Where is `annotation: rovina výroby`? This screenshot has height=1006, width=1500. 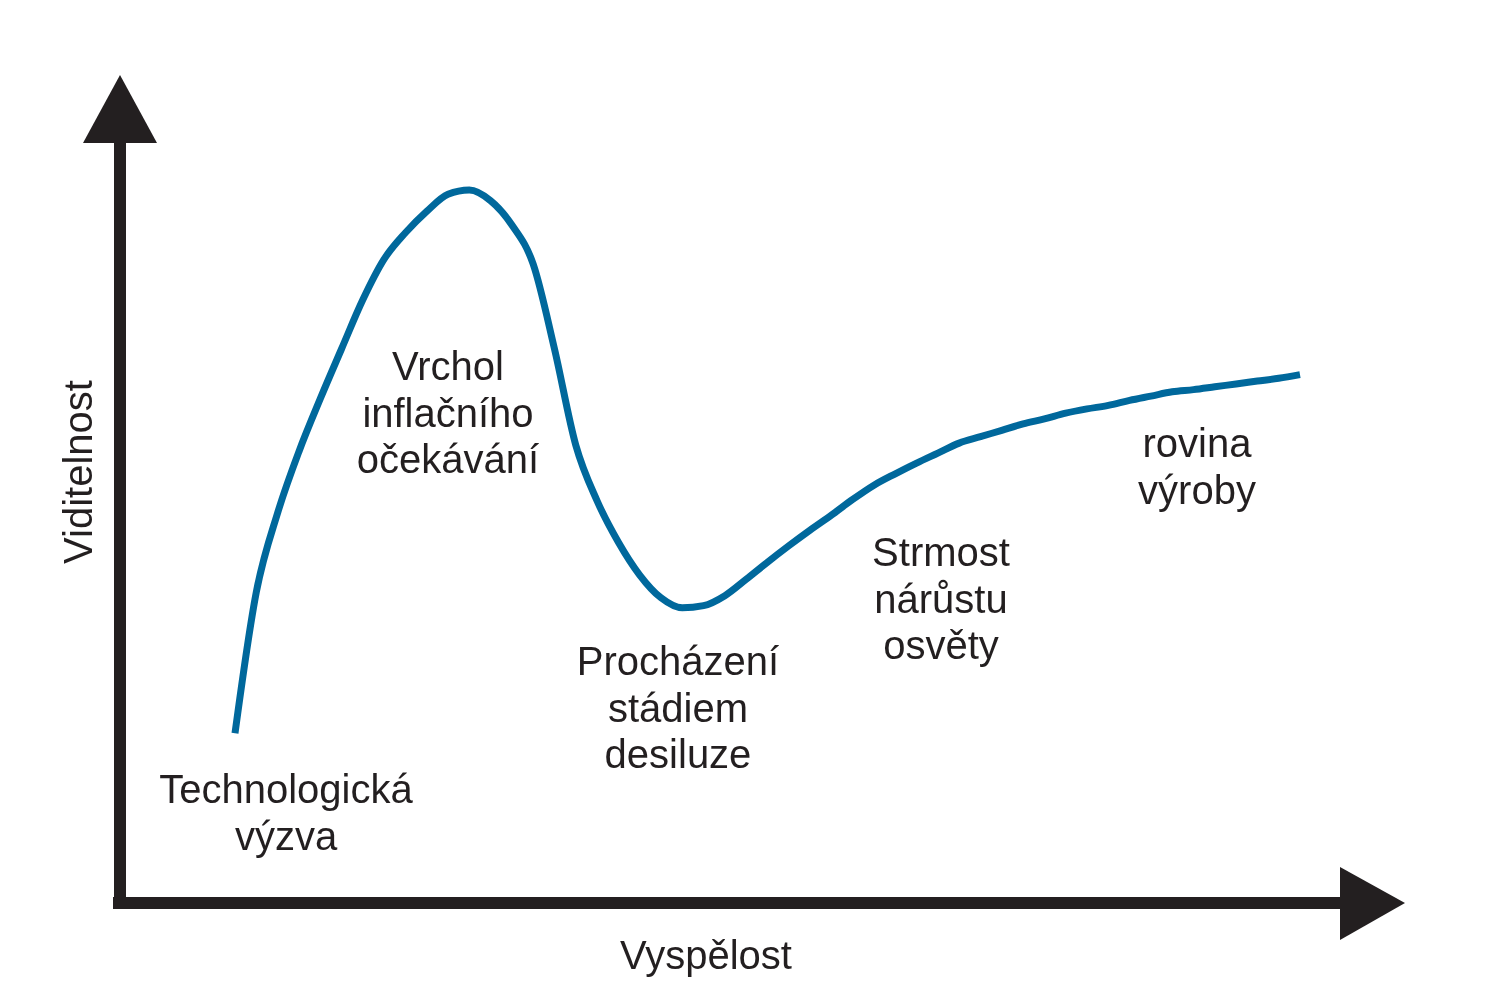 annotation: rovina výroby is located at coordinates (1197, 466).